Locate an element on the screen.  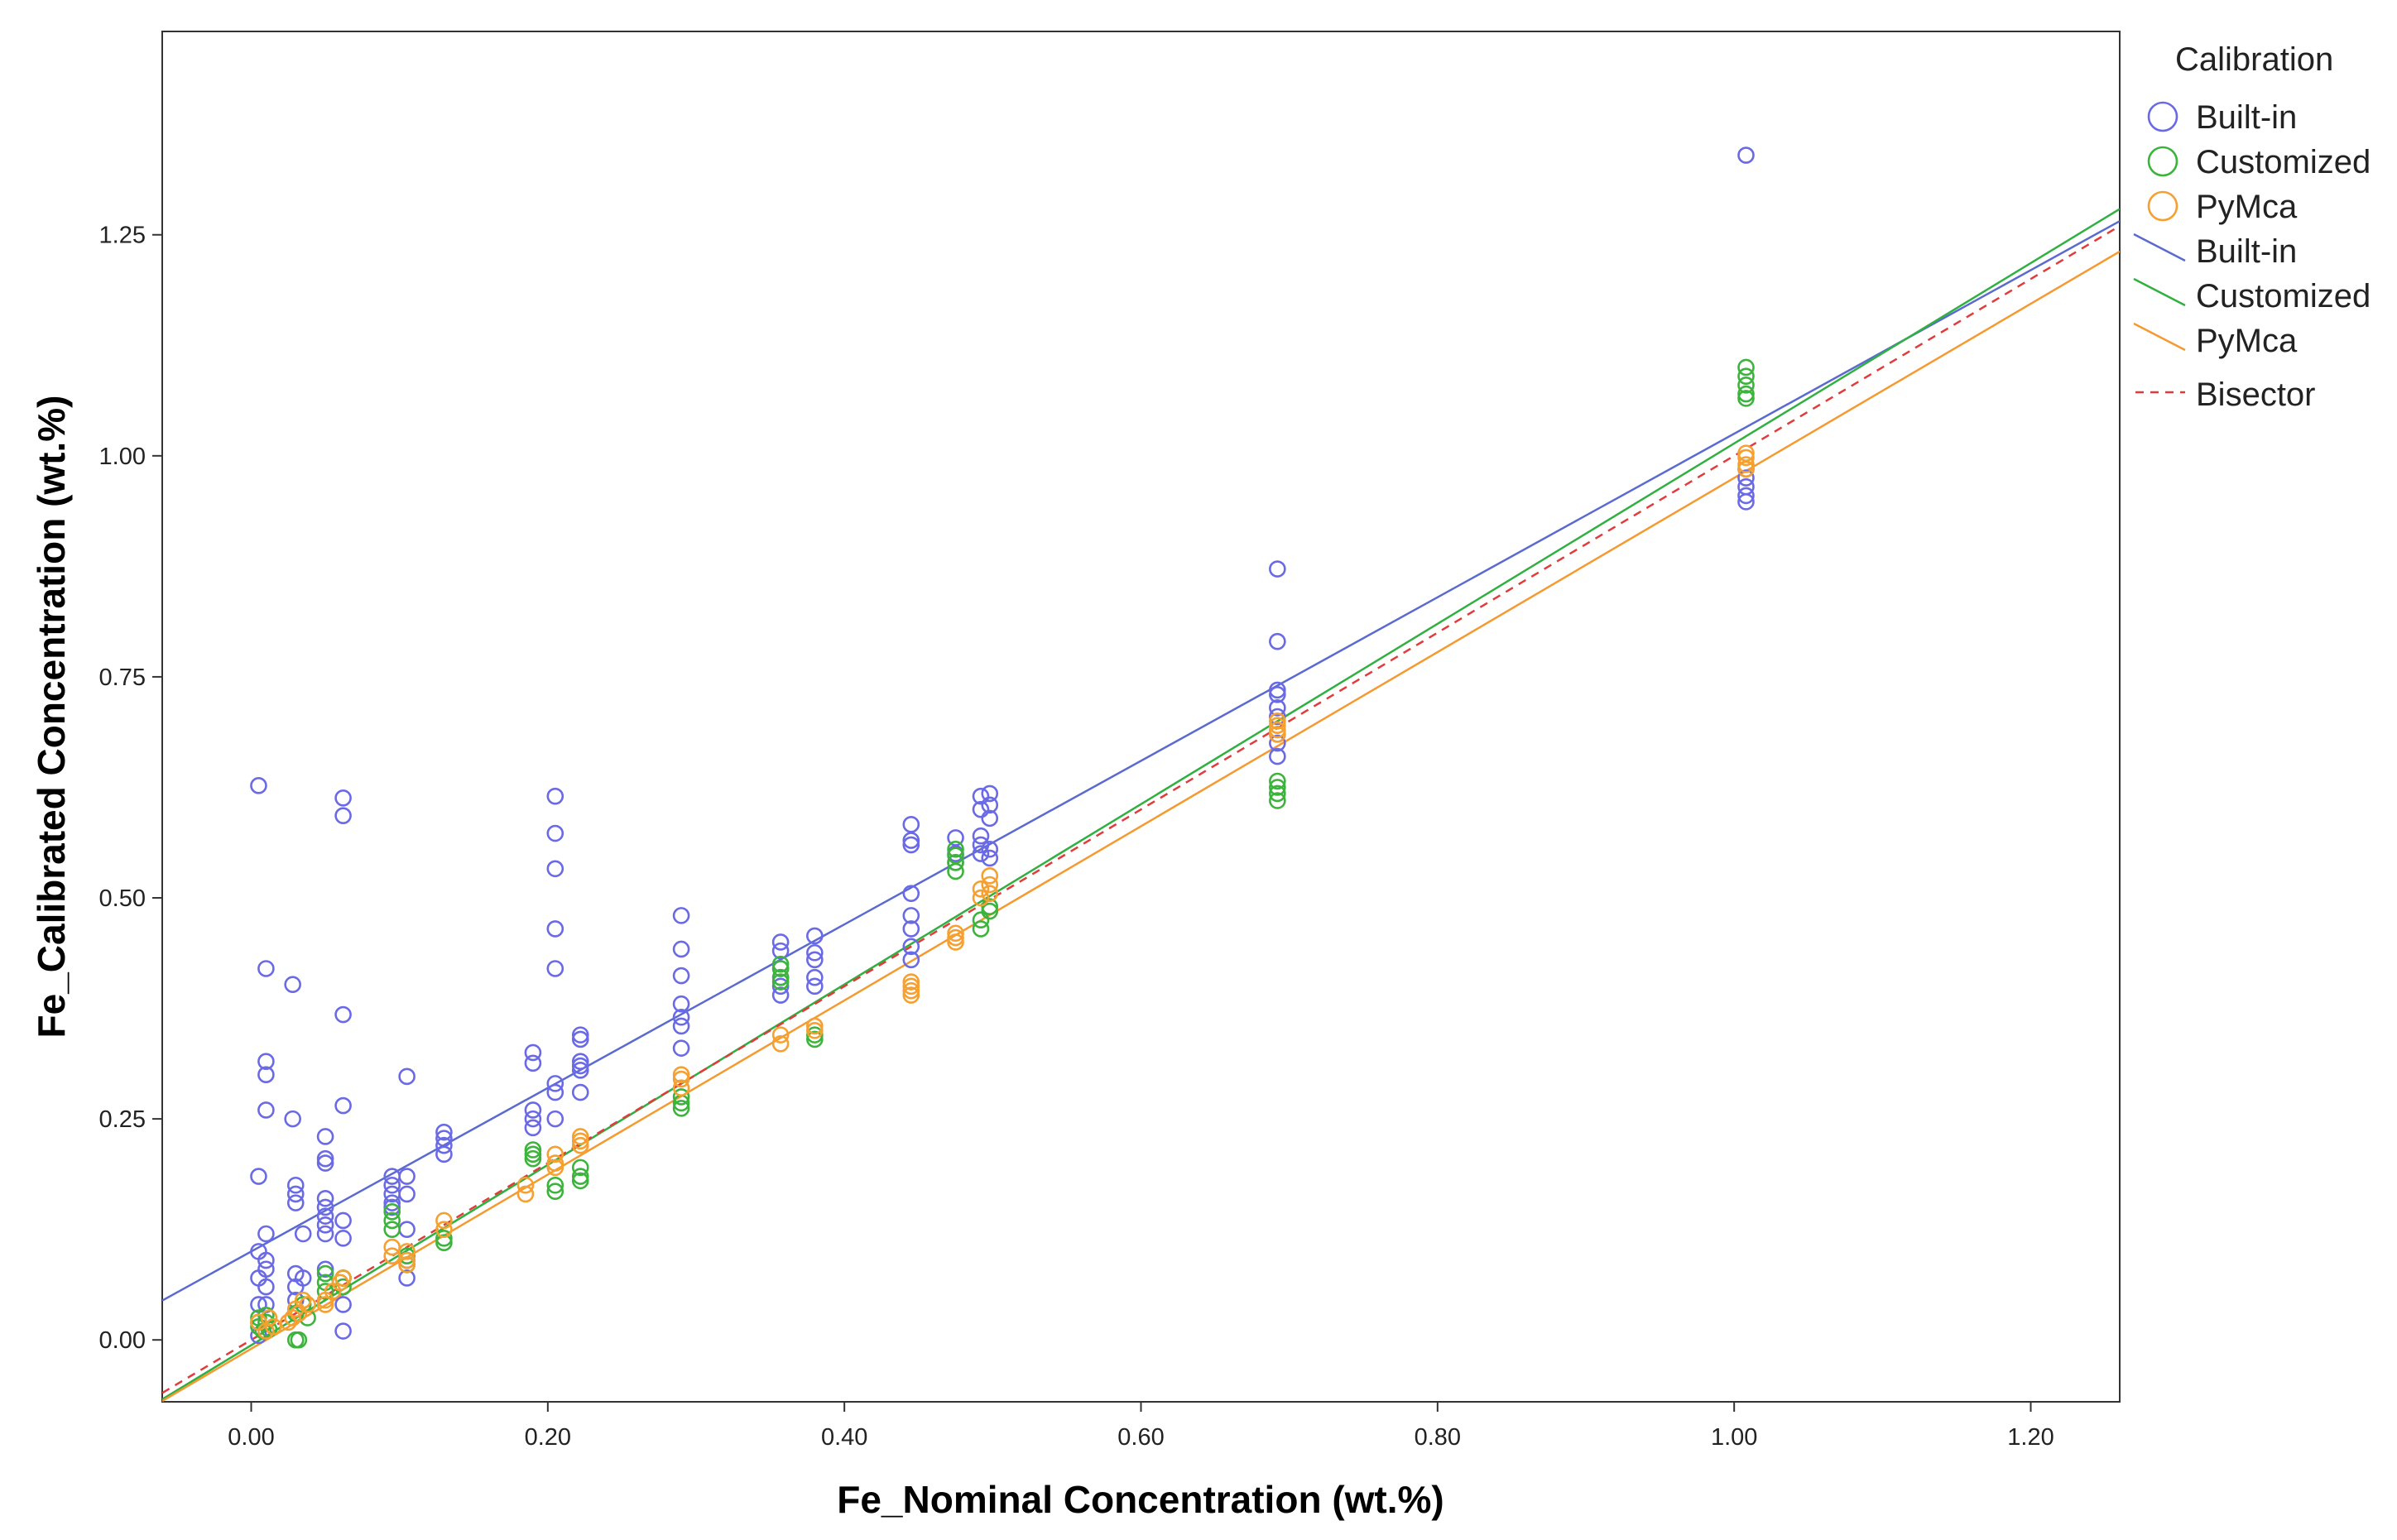
x-tick-label: 1.20 is located at coordinates (2030, 1437).